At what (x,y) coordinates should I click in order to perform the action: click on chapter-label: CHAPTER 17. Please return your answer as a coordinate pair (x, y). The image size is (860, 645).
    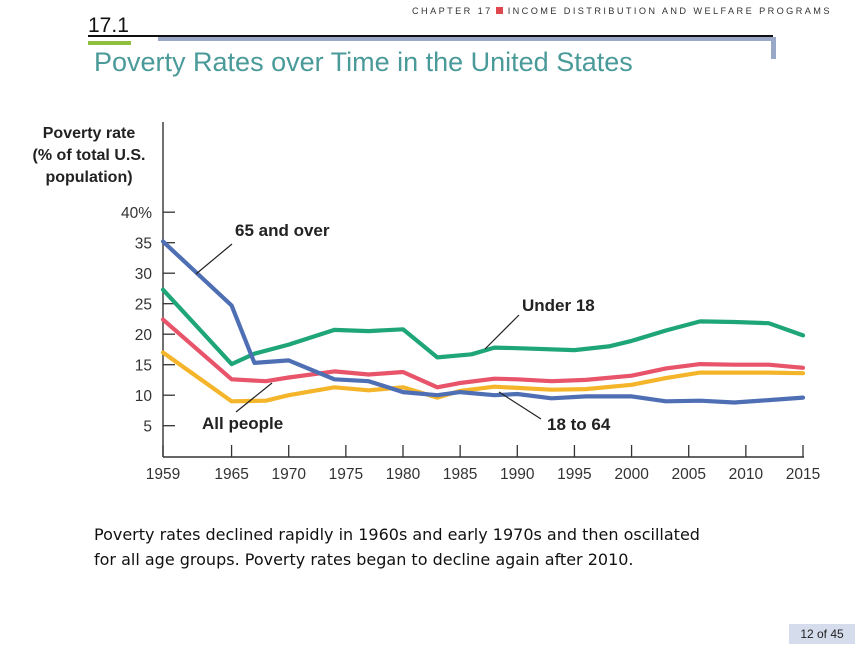
    Looking at the image, I should click on (452, 11).